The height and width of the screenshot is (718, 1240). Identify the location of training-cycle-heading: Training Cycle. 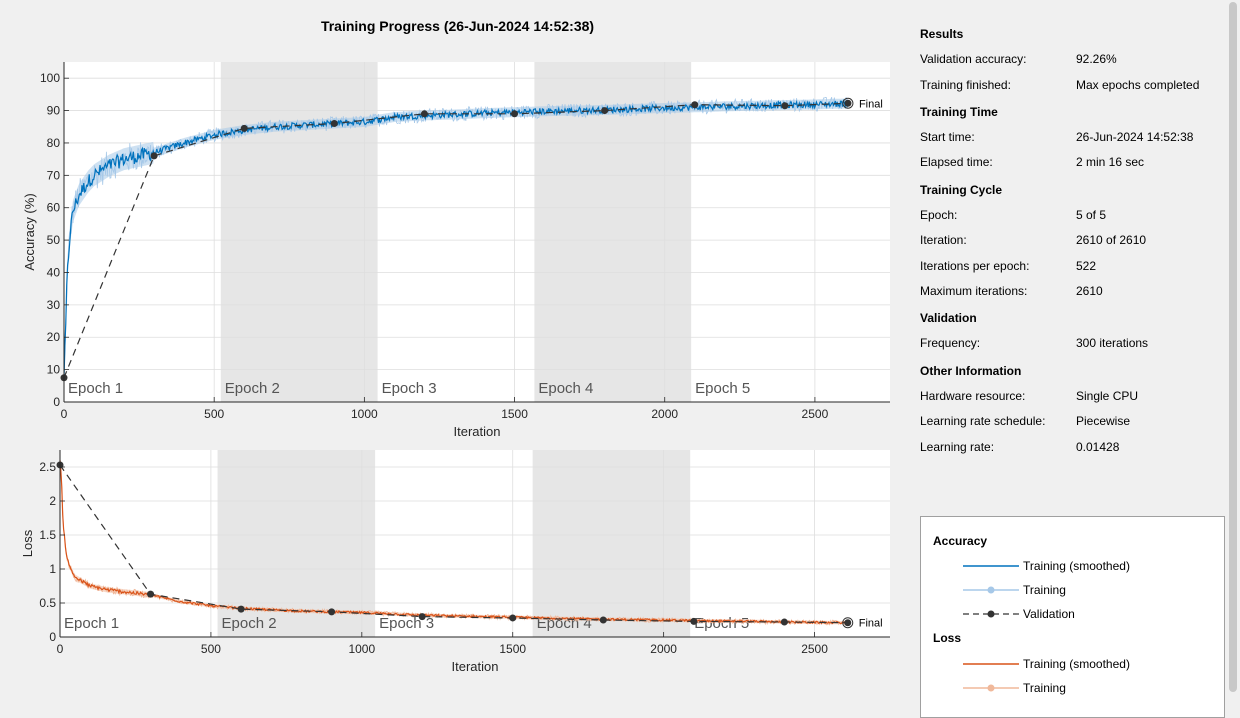
(961, 190).